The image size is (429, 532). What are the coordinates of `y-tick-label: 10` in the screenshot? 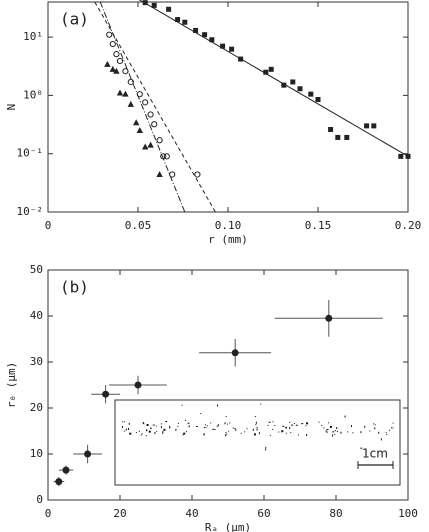 It's located at (36, 453).